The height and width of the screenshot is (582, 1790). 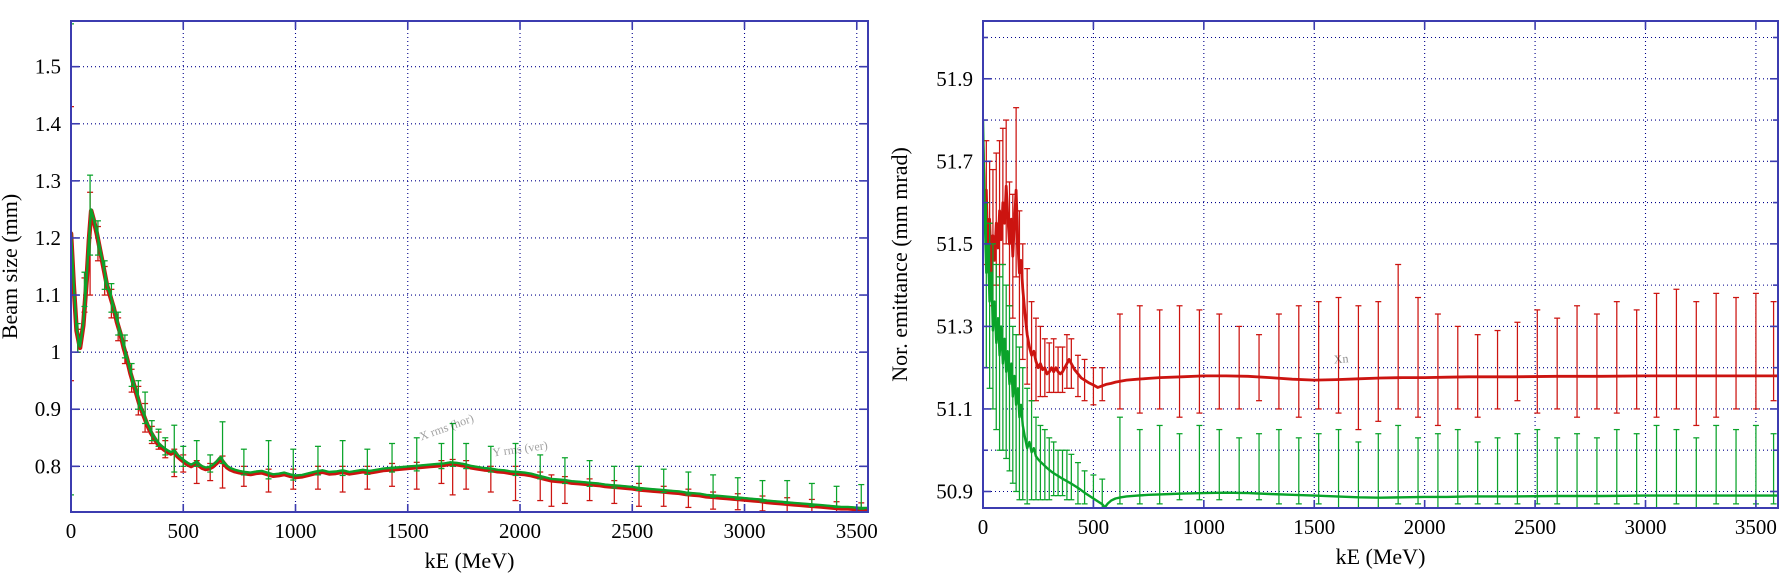 What do you see at coordinates (48, 181) in the screenshot?
I see `y-tick-label: 1.3` at bounding box center [48, 181].